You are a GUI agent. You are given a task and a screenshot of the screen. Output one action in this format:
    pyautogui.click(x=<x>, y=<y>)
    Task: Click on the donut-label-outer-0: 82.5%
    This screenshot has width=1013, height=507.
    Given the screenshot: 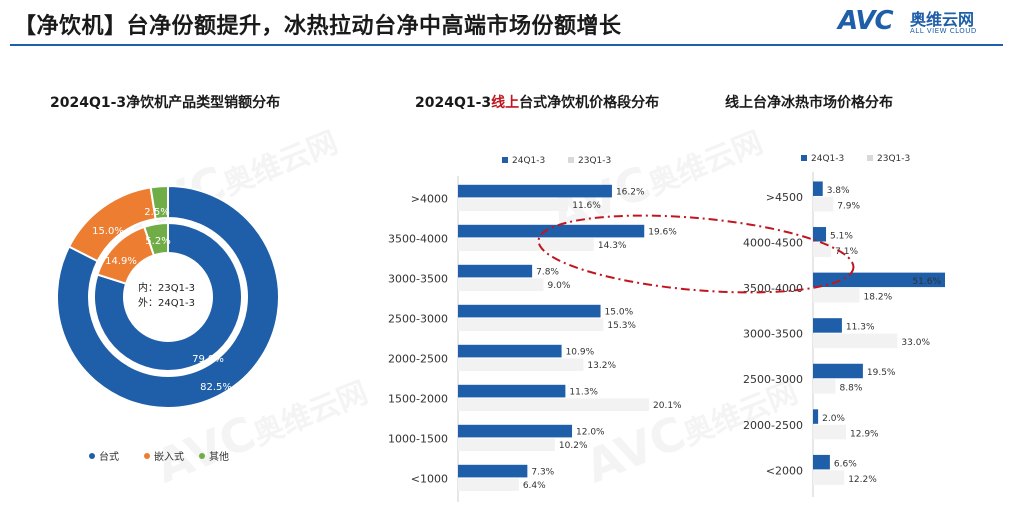 What is the action you would take?
    pyautogui.click(x=216, y=387)
    